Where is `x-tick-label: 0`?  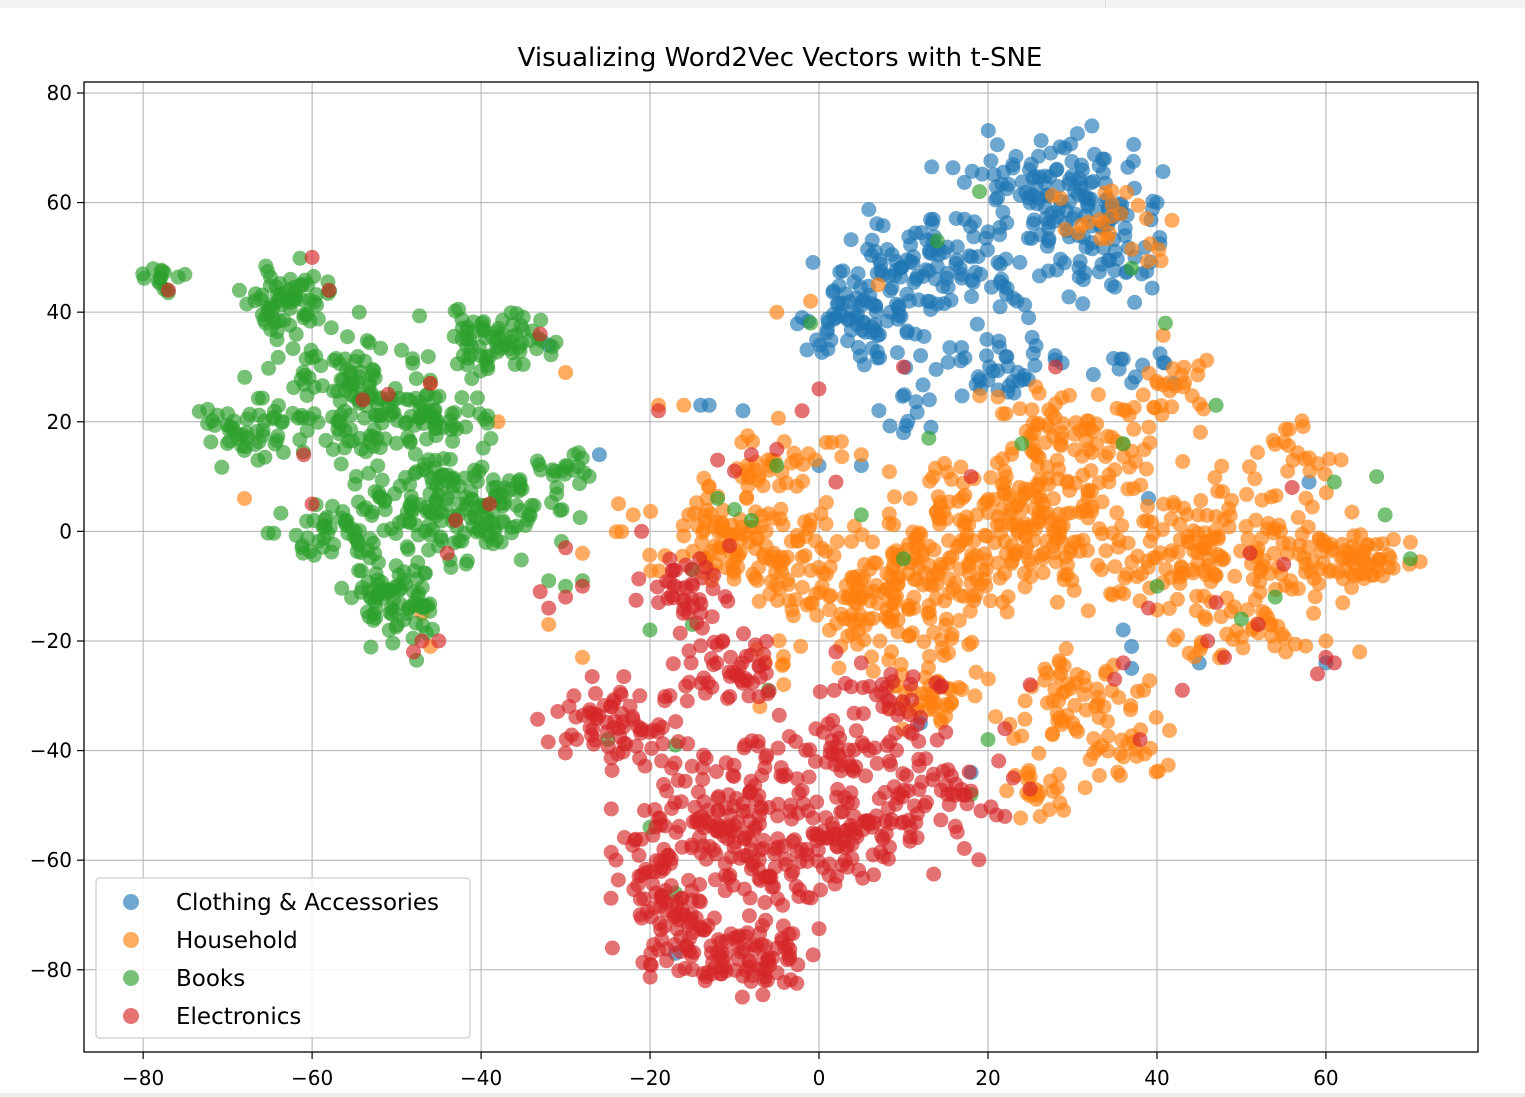 x-tick-label: 0 is located at coordinates (819, 1078).